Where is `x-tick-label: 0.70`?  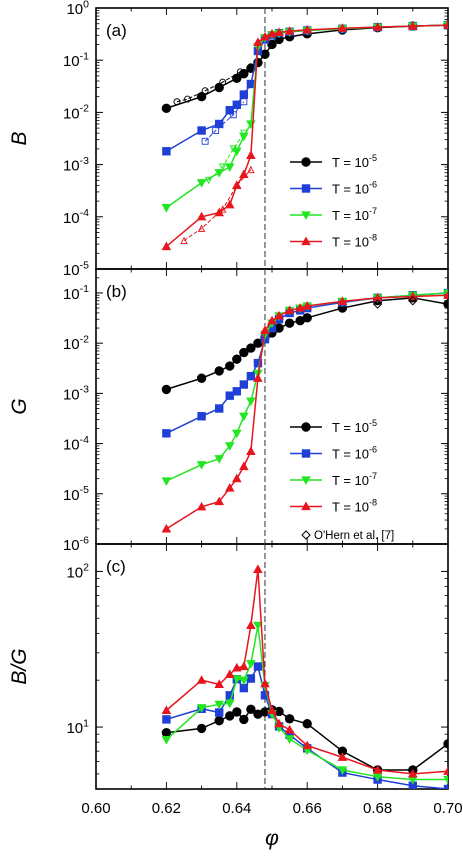 x-tick-label: 0.70 is located at coordinates (447, 808).